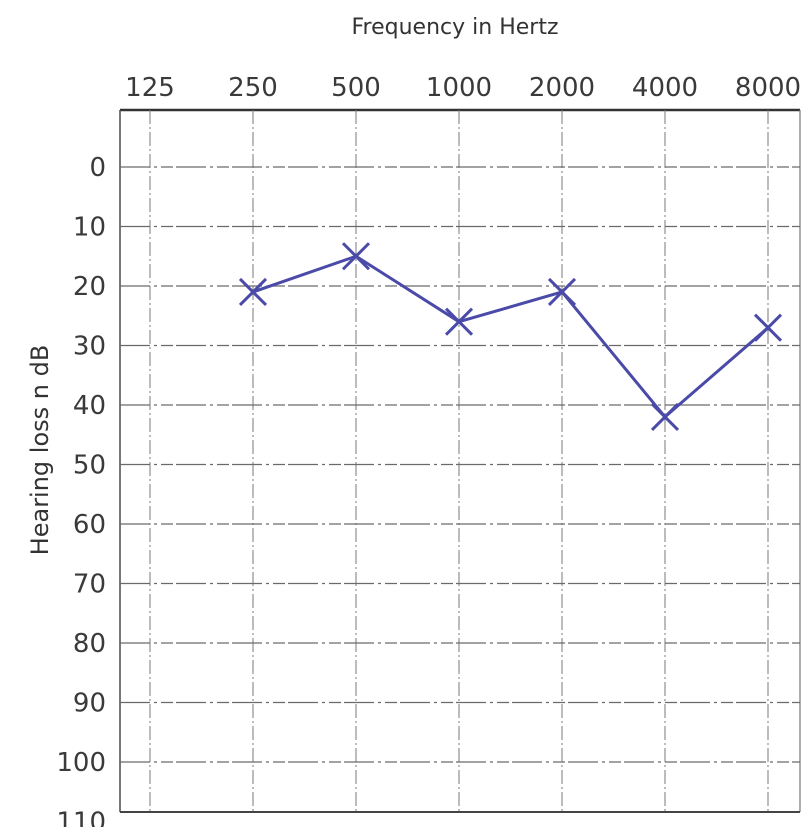 The width and height of the screenshot is (809, 827). What do you see at coordinates (89, 585) in the screenshot?
I see `y-tick-label: 70` at bounding box center [89, 585].